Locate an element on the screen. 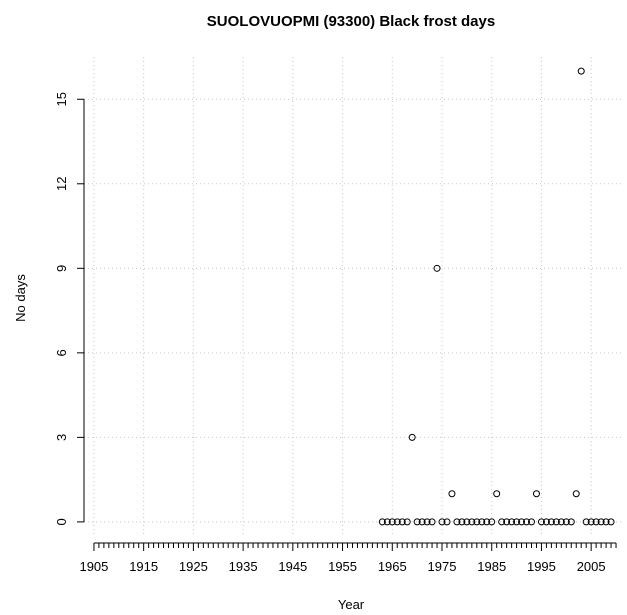 The height and width of the screenshot is (615, 627). x-tick-label-1925: 1925 is located at coordinates (193, 566).